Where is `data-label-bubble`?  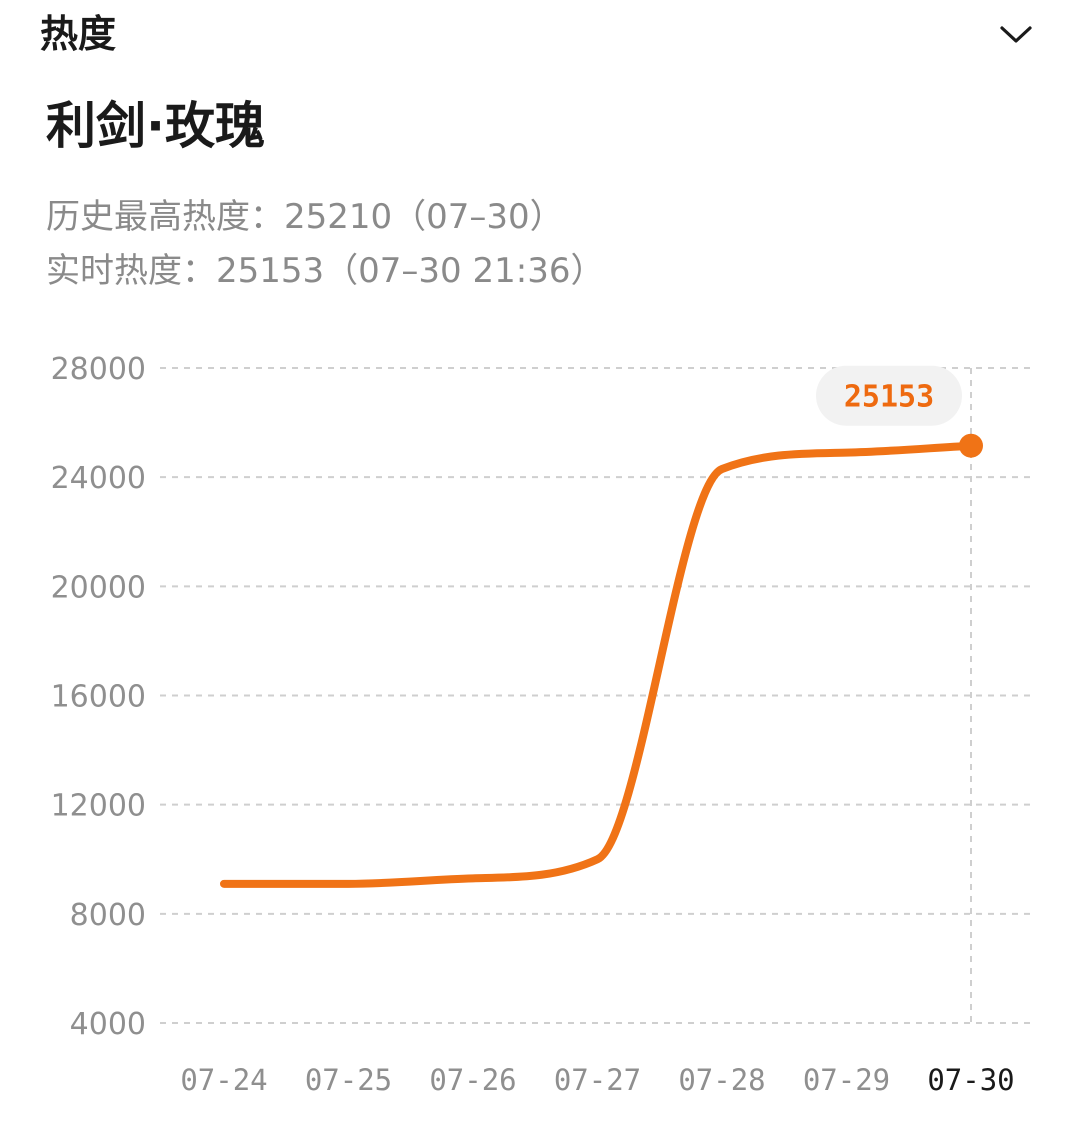 data-label-bubble is located at coordinates (889, 395).